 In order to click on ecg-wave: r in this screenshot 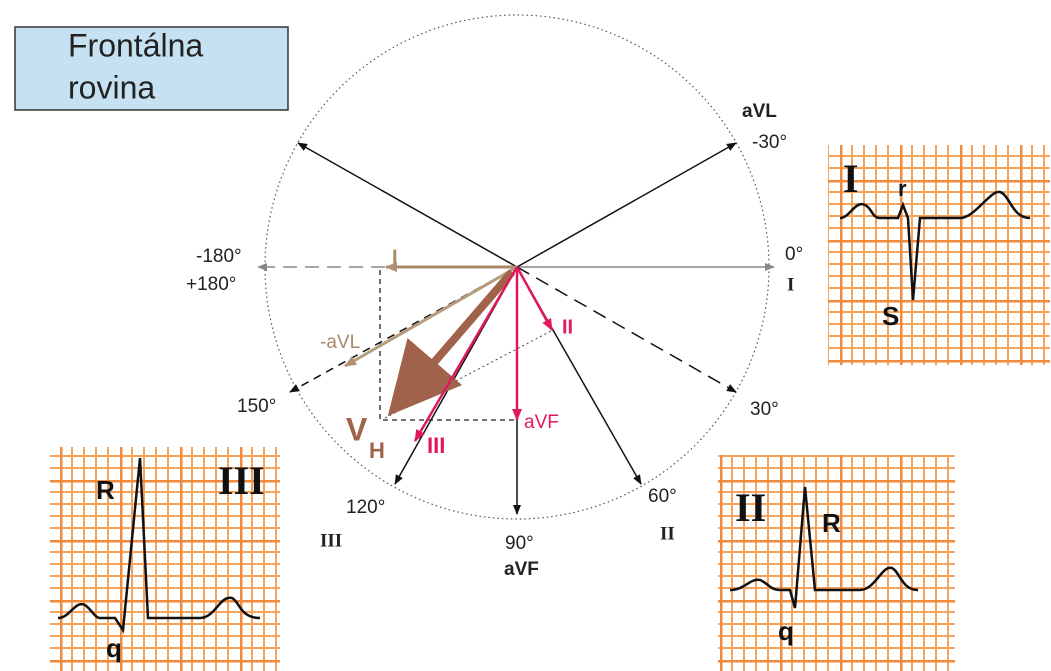, I will do `click(902, 188)`.